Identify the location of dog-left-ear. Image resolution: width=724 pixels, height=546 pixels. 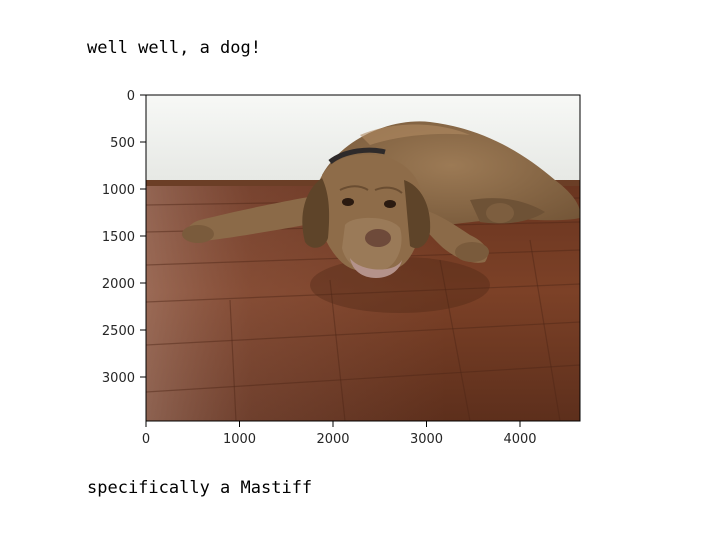
(316, 213).